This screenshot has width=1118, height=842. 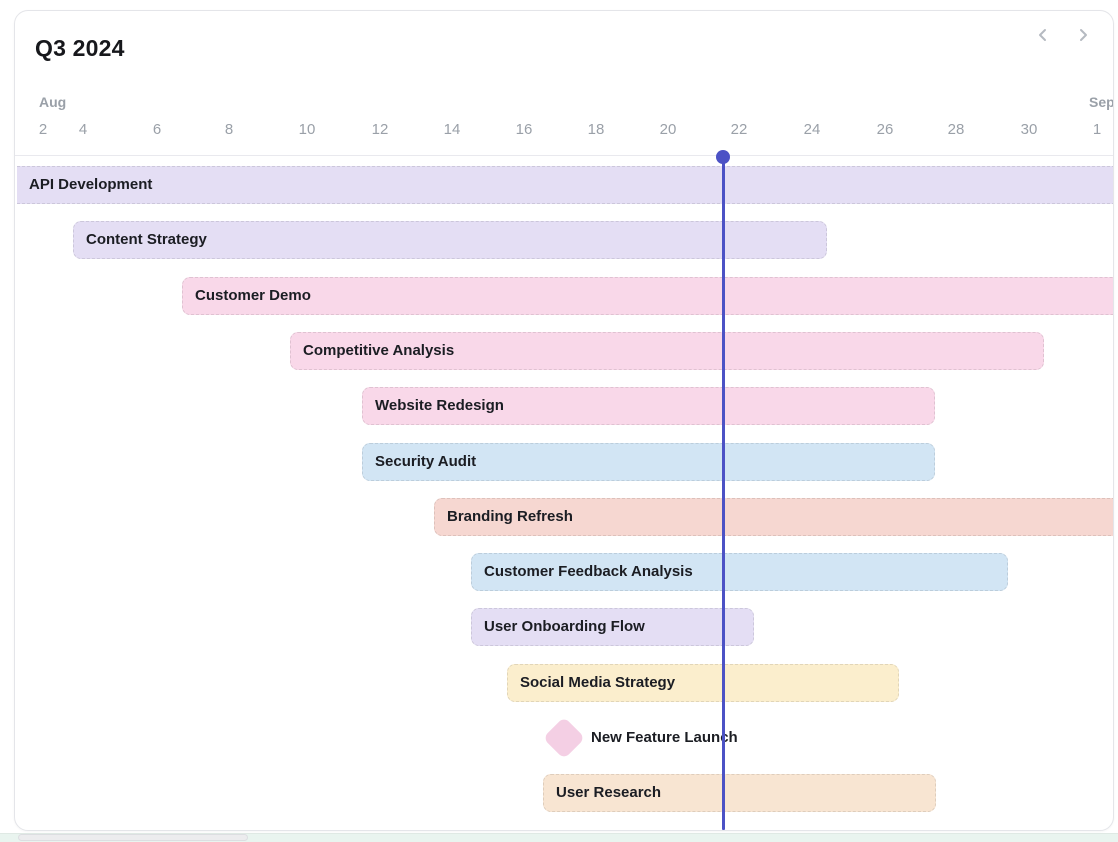 I want to click on month-label: Sep, so click(x=1101, y=102).